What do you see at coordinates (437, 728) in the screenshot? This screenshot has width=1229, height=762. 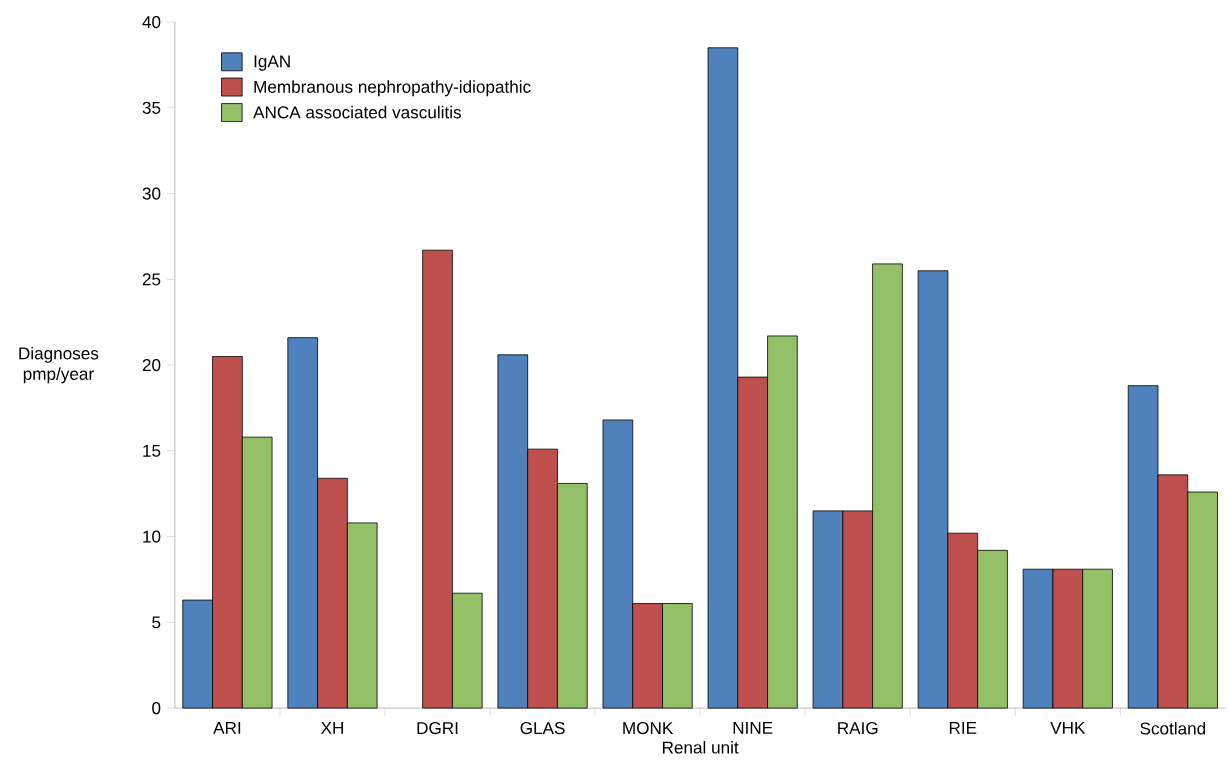 I see `x-tick-label: DGRI` at bounding box center [437, 728].